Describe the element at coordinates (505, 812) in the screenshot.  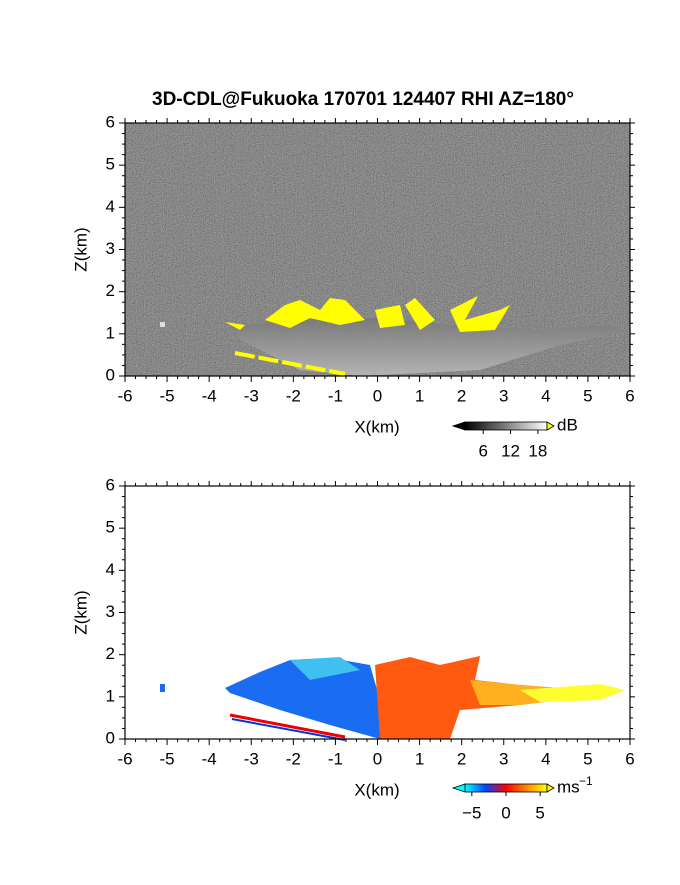
I see `colorbar-tick-label: 0` at that location.